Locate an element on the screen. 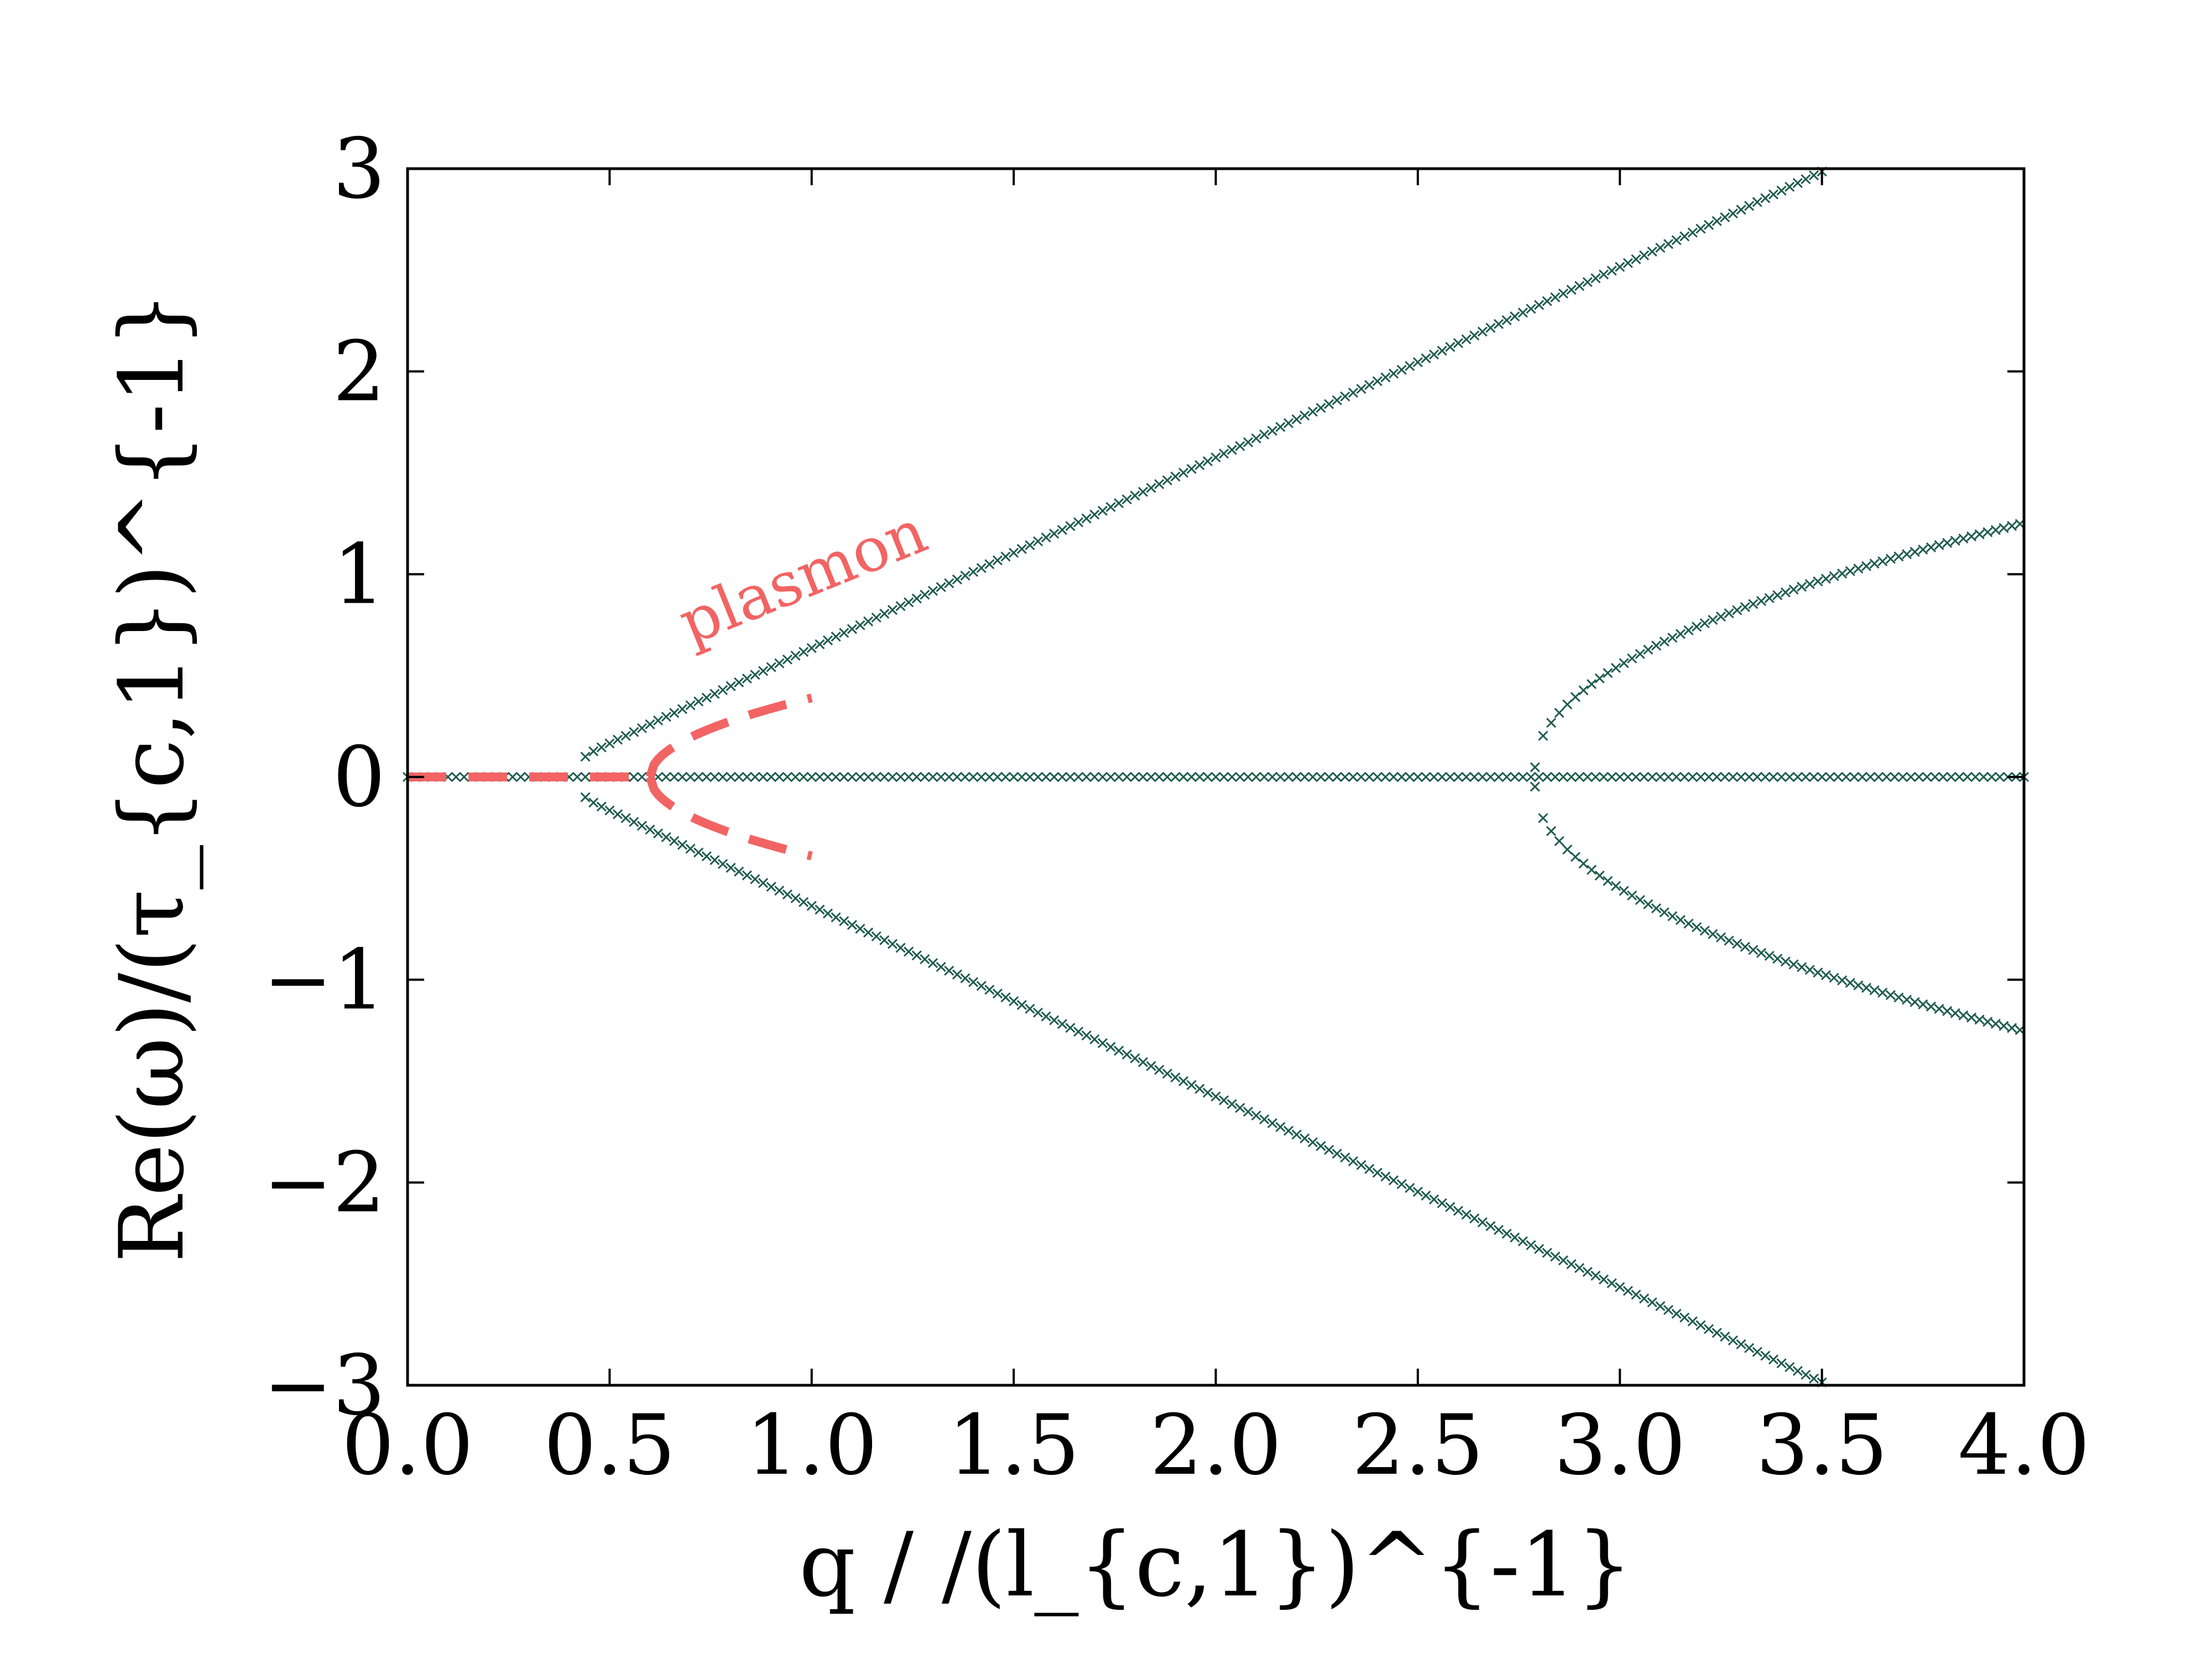  x-tick-label: 2.5 is located at coordinates (1418, 1446).